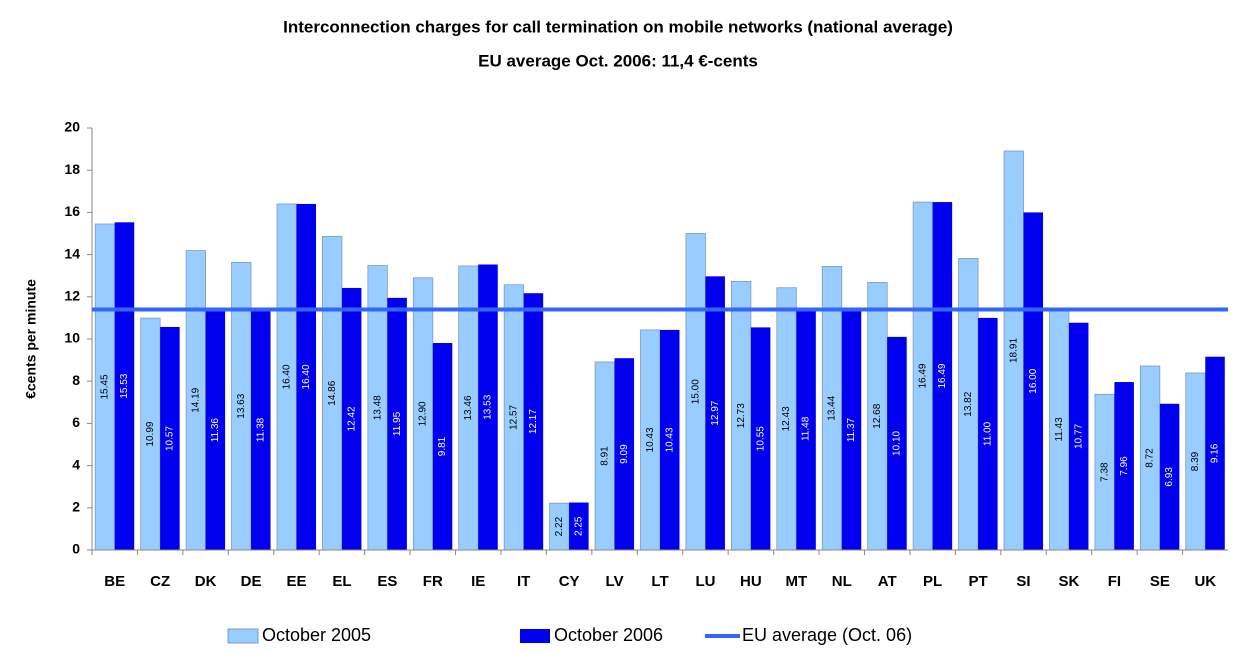  I want to click on y-tick-label: 16, so click(72, 211).